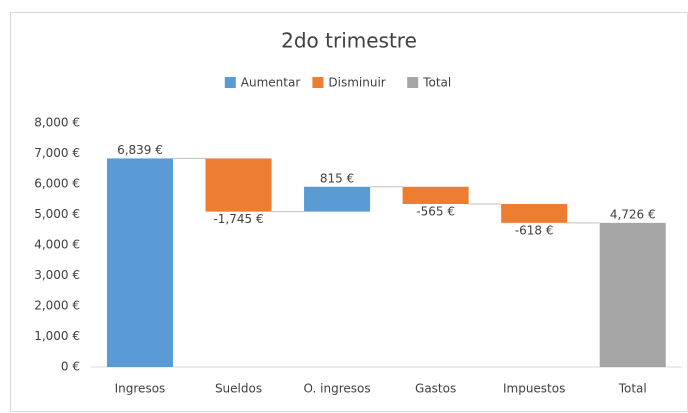  I want to click on legend-label: Aumentar, so click(271, 83).